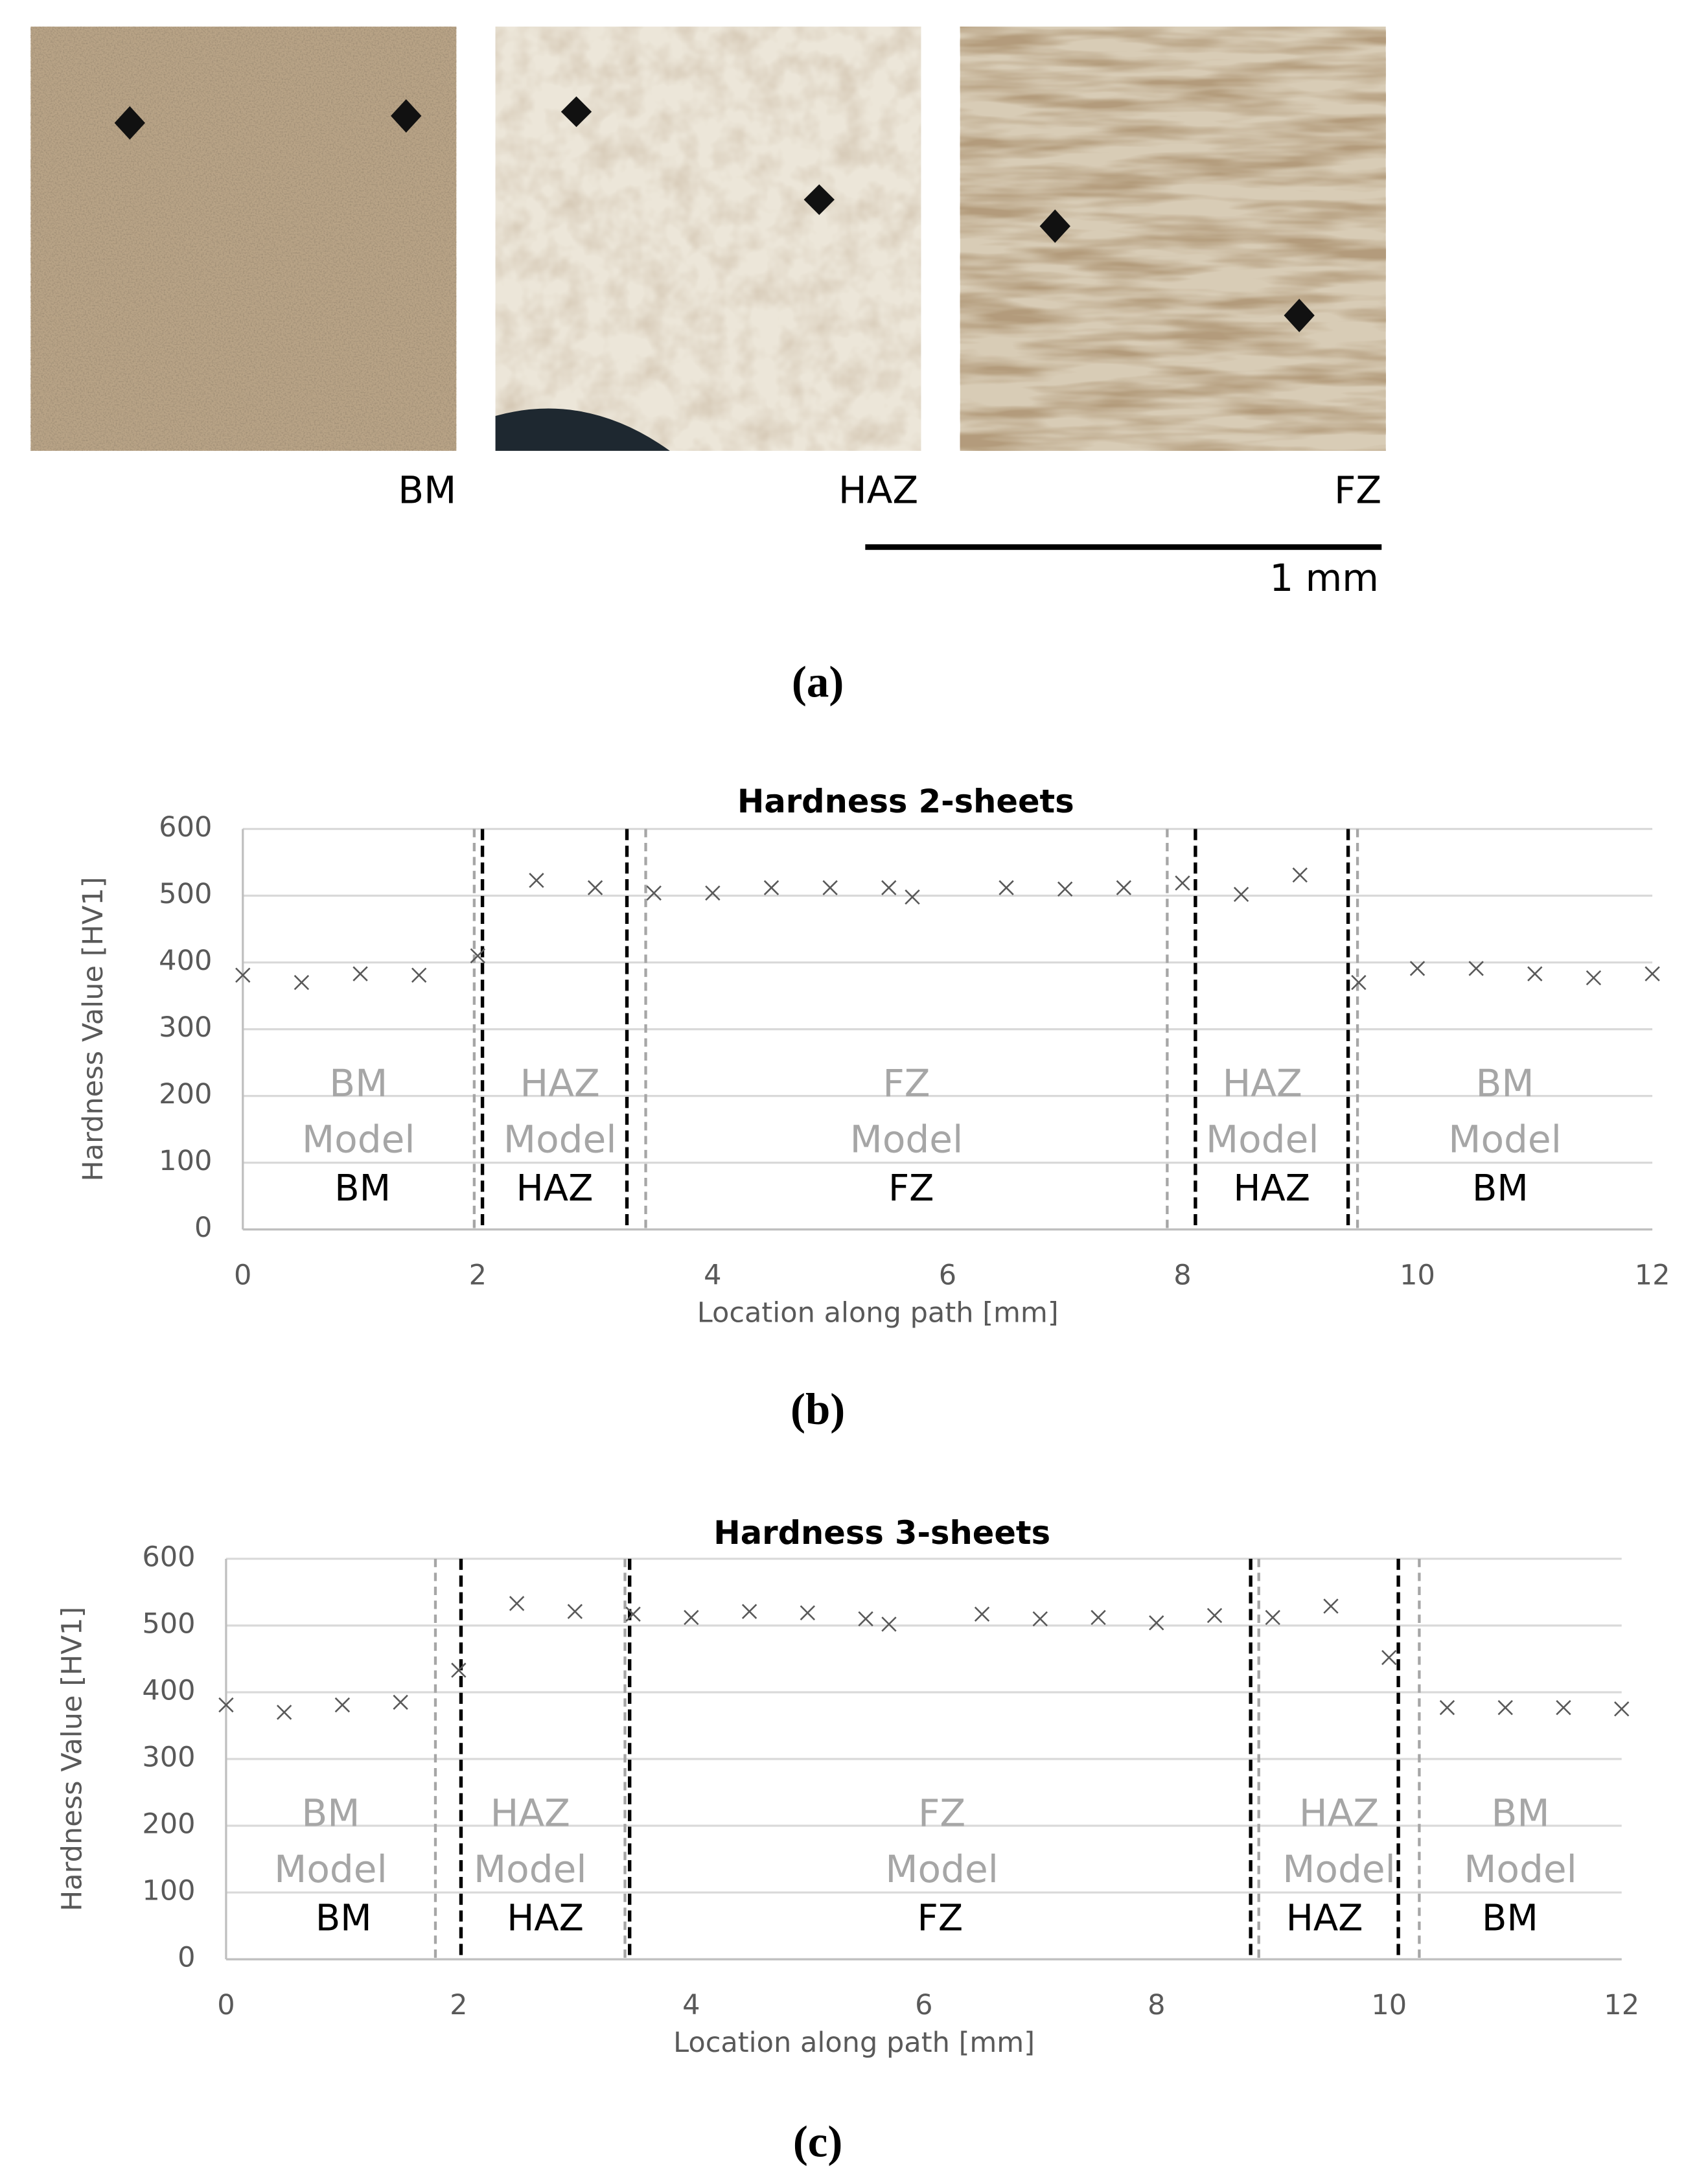 Image resolution: width=1697 pixels, height=2184 pixels. What do you see at coordinates (427, 490) in the screenshot?
I see `micrograph-label: BM` at bounding box center [427, 490].